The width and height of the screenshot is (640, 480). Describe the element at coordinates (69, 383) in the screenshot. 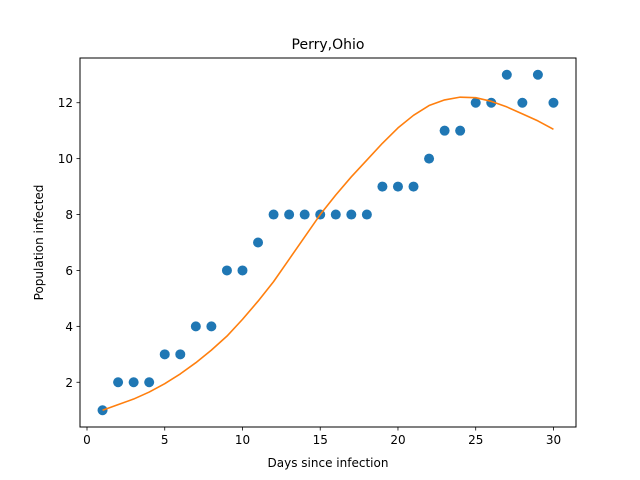

I see `y-tick-label: 2` at that location.